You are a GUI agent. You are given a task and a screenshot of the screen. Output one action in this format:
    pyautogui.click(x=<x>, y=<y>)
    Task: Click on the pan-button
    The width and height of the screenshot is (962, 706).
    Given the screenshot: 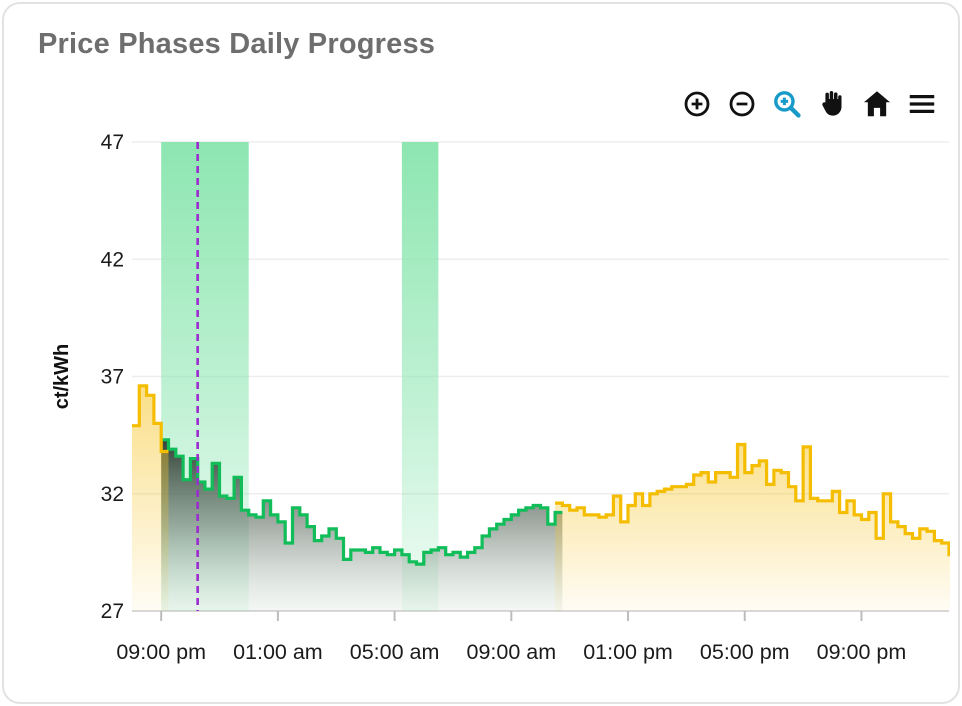 What is the action you would take?
    pyautogui.click(x=832, y=104)
    